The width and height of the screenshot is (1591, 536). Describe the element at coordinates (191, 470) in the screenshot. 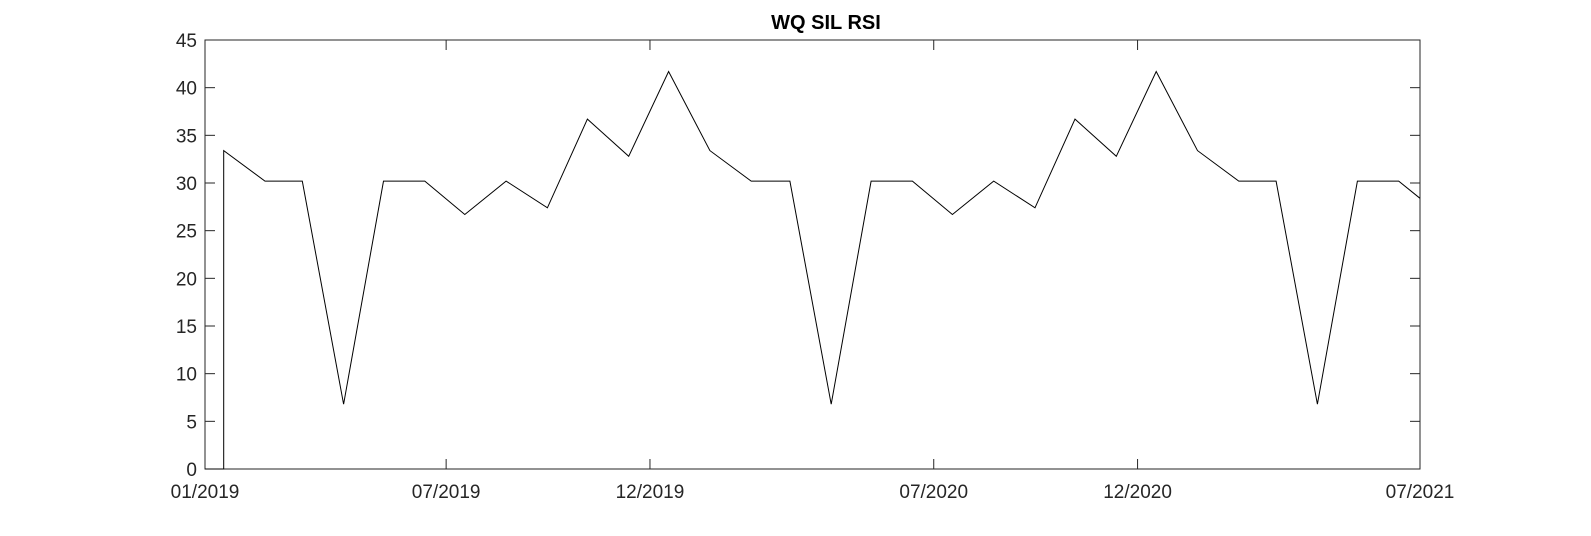

I see `y-tick-label: 0` at that location.